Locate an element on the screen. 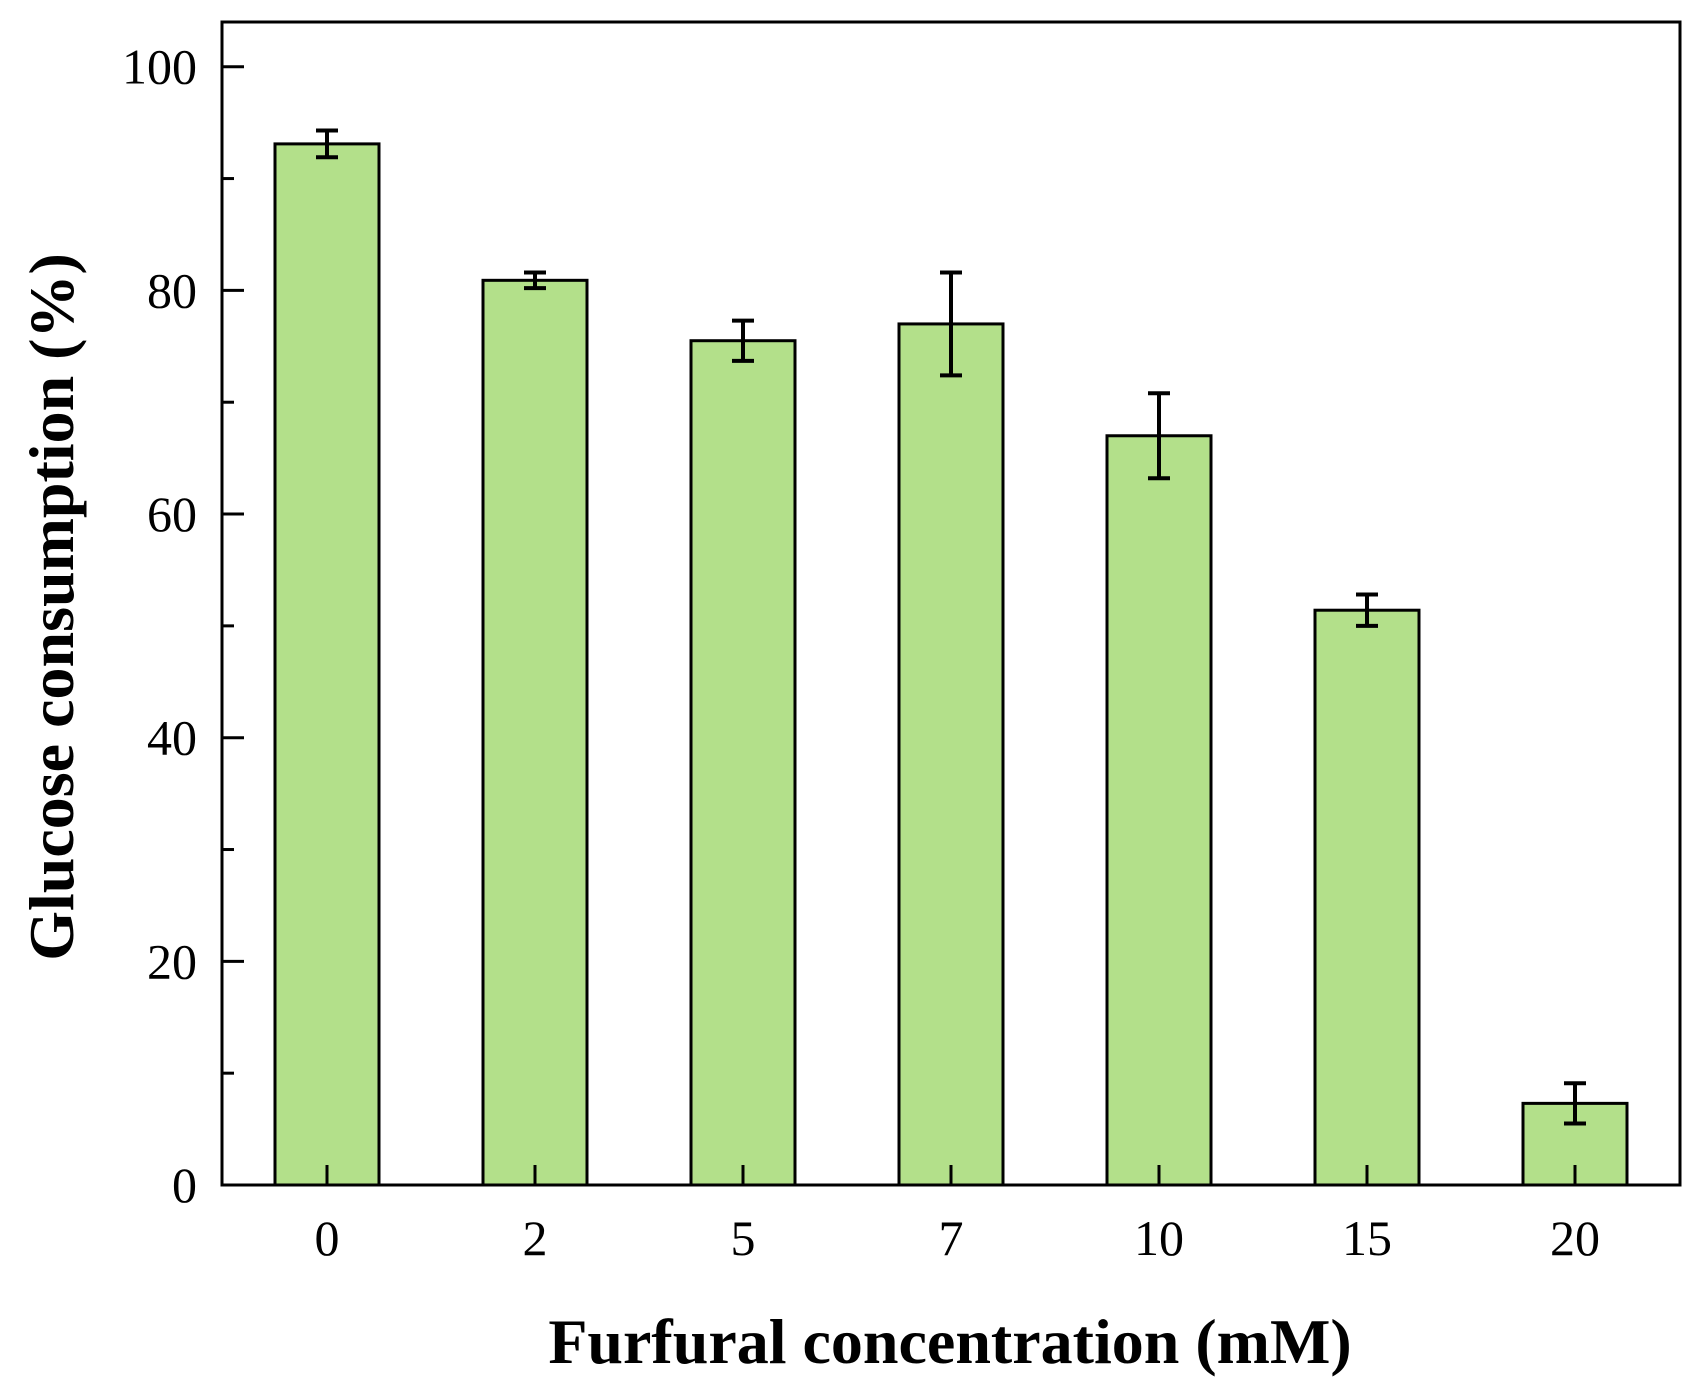 The height and width of the screenshot is (1388, 1697). y-tick-label-100: 100 is located at coordinates (159, 67).